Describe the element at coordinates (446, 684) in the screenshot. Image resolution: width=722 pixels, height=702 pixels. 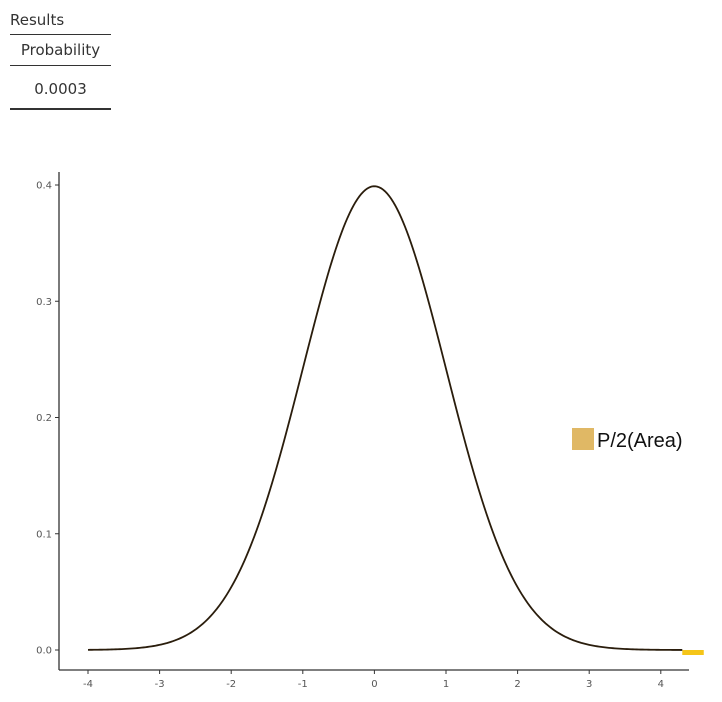
I see `x-tick-label: 1` at that location.